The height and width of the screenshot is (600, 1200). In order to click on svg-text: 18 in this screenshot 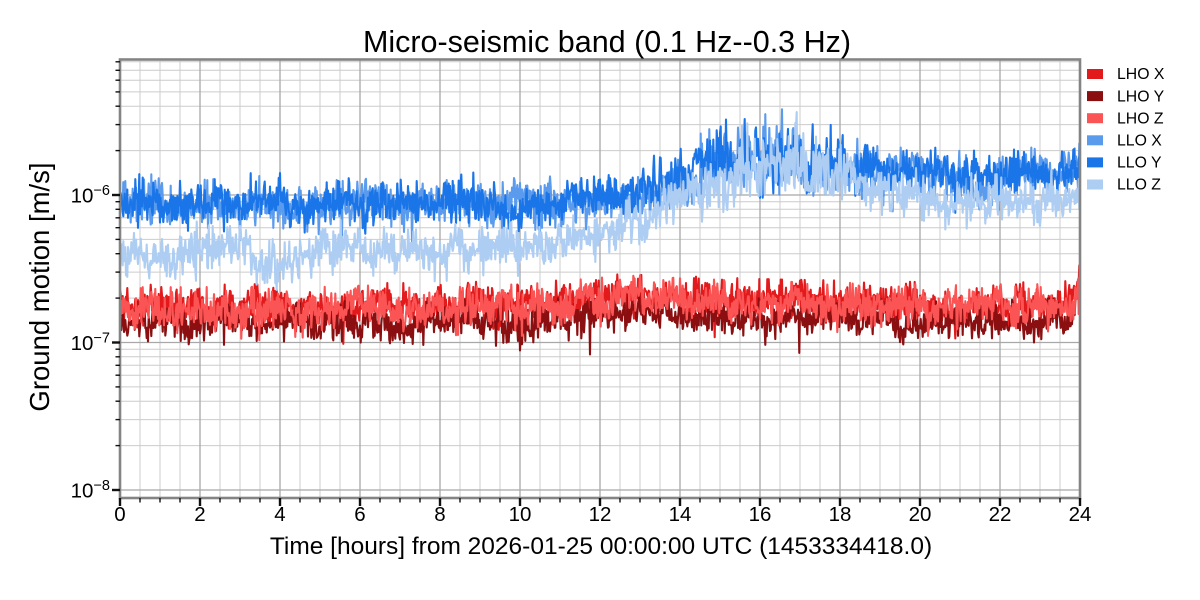, I will do `click(840, 514)`.